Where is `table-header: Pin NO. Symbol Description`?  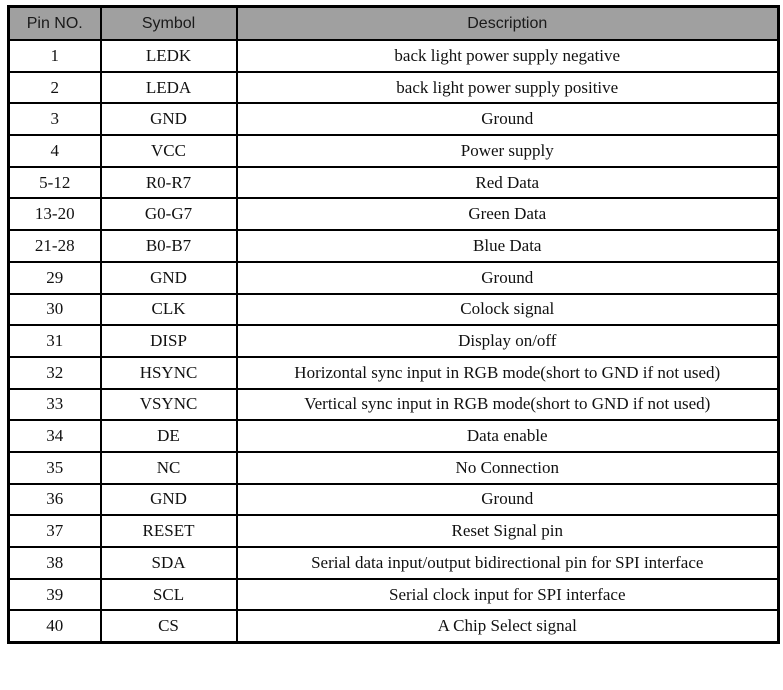
table-header: Pin NO. Symbol Description is located at coordinates (393, 23).